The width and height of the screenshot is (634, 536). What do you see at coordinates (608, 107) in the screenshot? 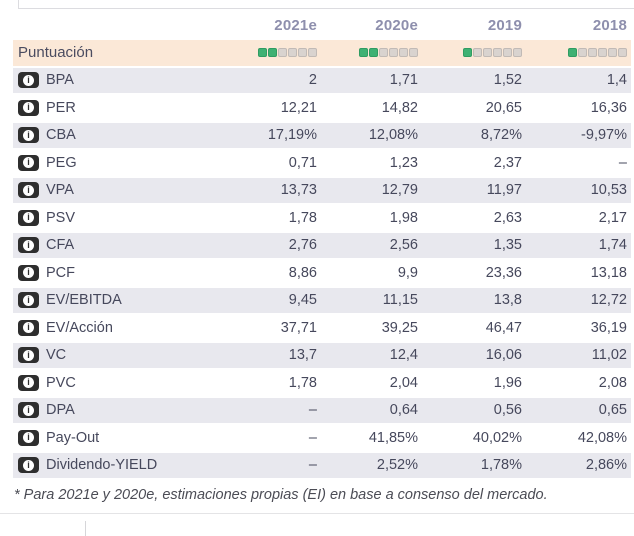
I see `value-cell-PER-2018: 16,36` at bounding box center [608, 107].